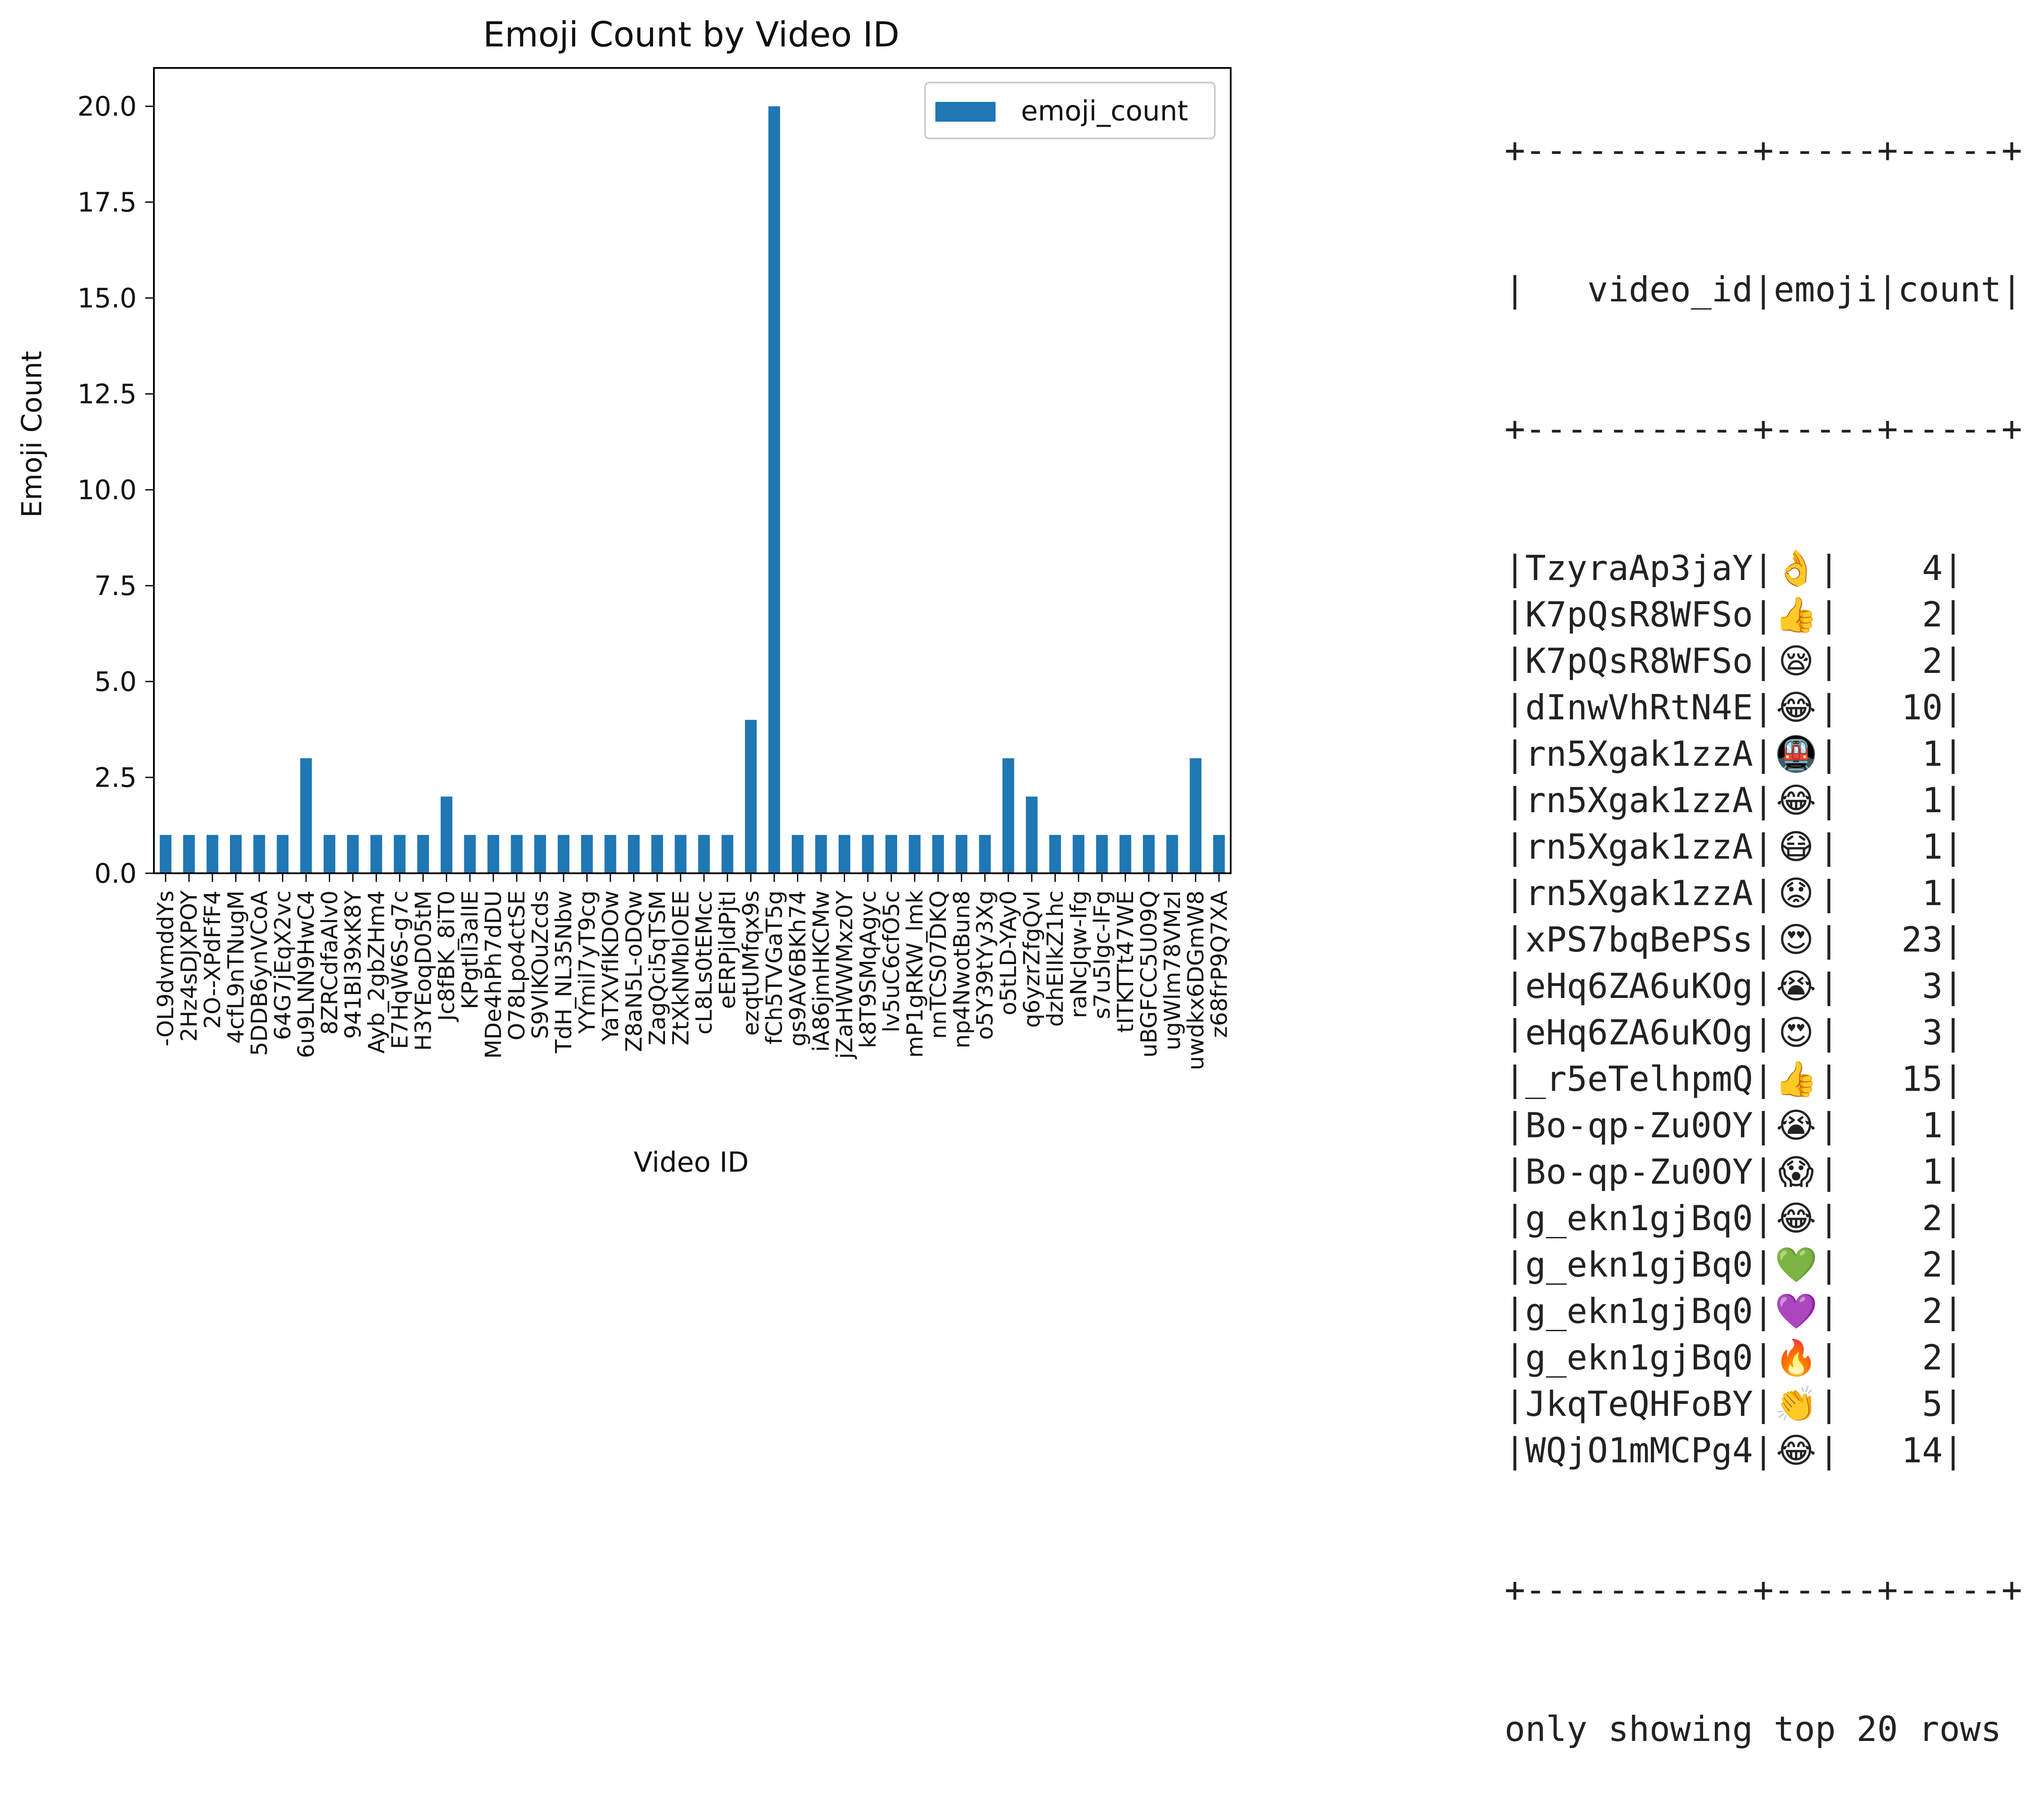  Describe the element at coordinates (1764, 894) in the screenshot. I see `table-row: |rn5Xgak1zzA| 😟 | 1|` at that location.